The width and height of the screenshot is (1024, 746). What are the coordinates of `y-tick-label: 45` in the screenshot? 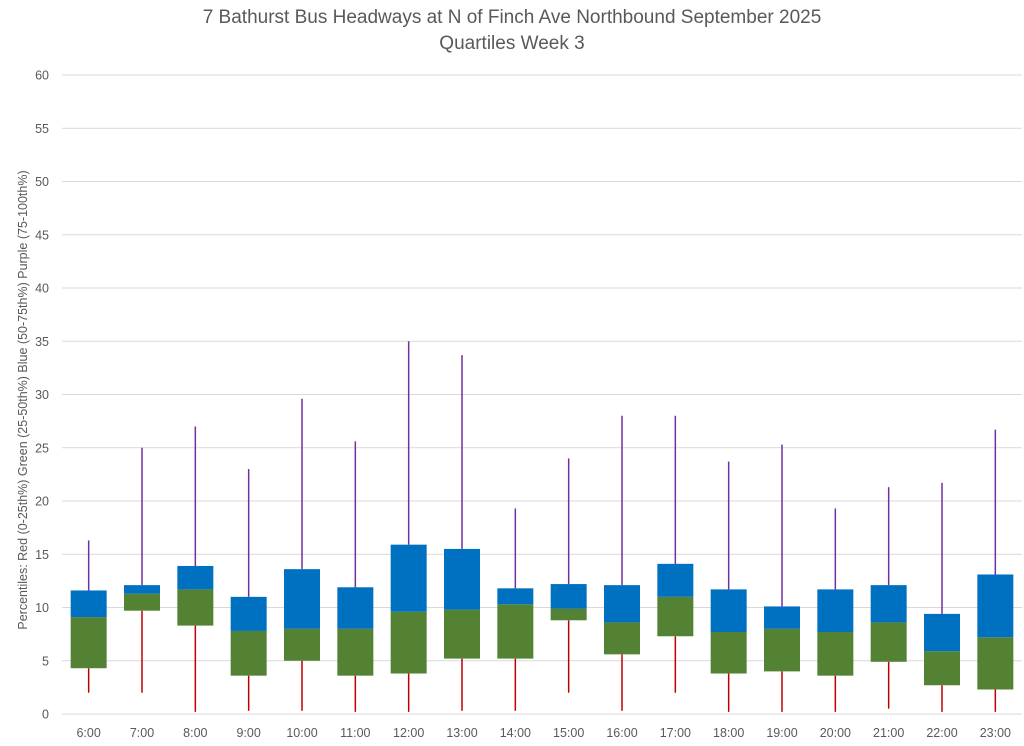 It's located at (42, 235).